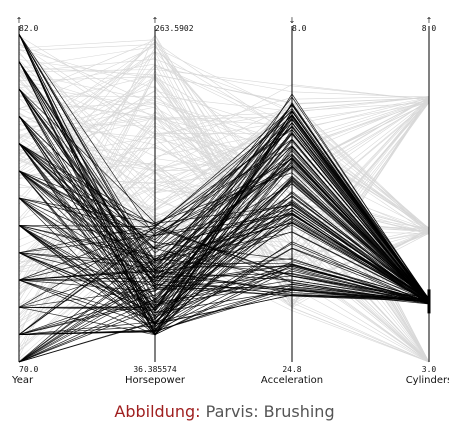 Image resolution: width=449 pixels, height=432 pixels. Describe the element at coordinates (292, 380) in the screenshot. I see `axis-name-acceleration: Acceleration` at that location.